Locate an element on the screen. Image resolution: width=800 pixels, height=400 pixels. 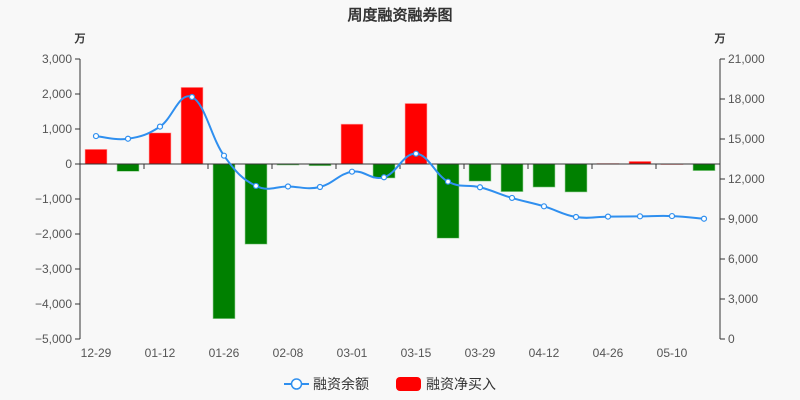
left-axis-unit: 万 is located at coordinates (80, 38).